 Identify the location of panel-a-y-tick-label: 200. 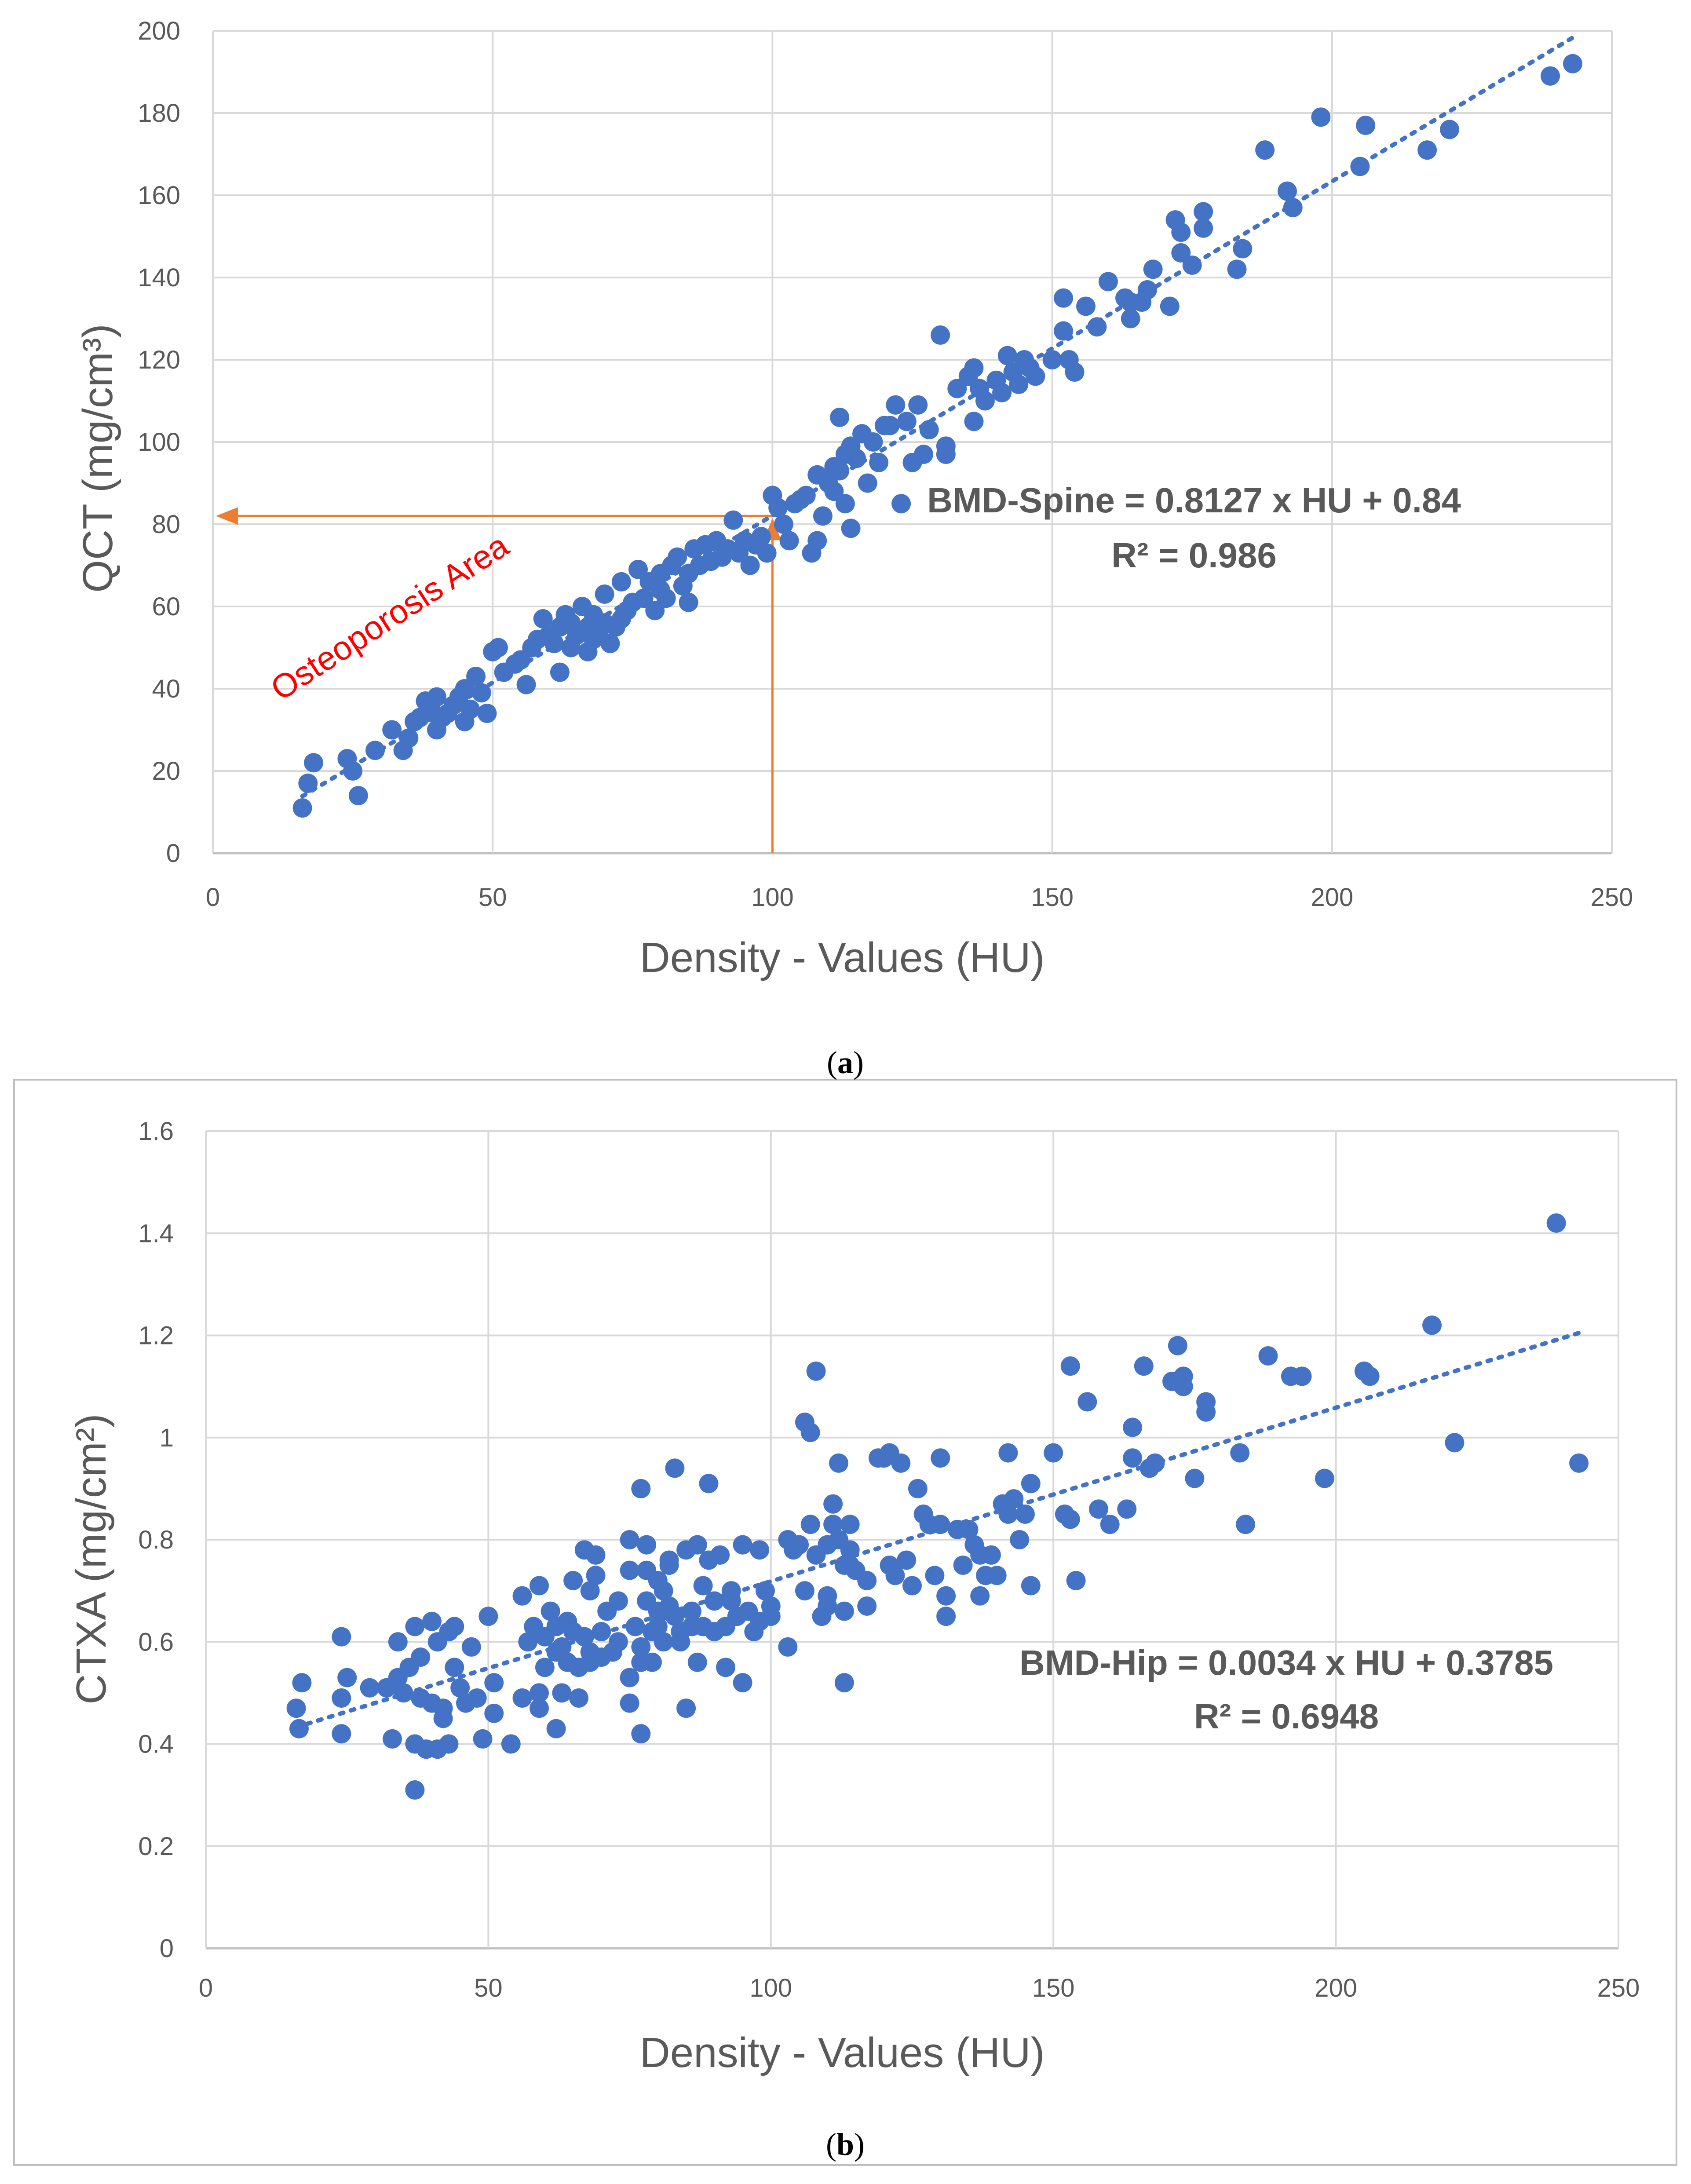
(159, 31).